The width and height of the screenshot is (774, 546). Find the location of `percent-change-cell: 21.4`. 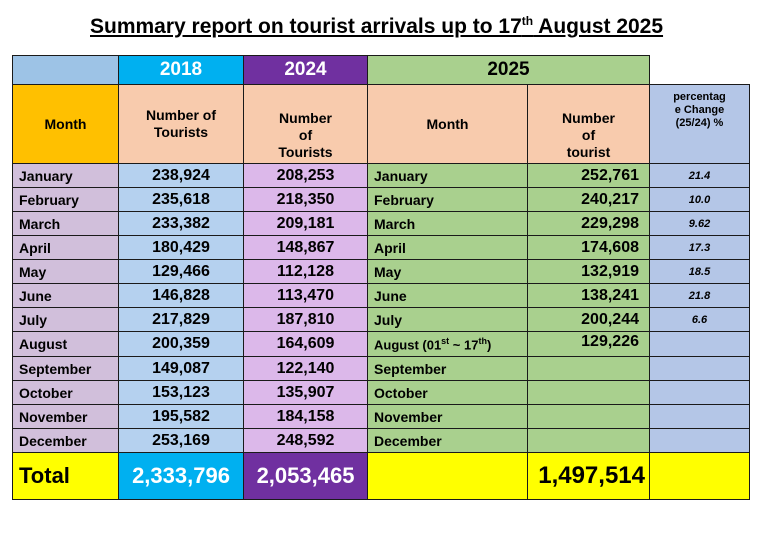

percent-change-cell: 21.4 is located at coordinates (699, 175).